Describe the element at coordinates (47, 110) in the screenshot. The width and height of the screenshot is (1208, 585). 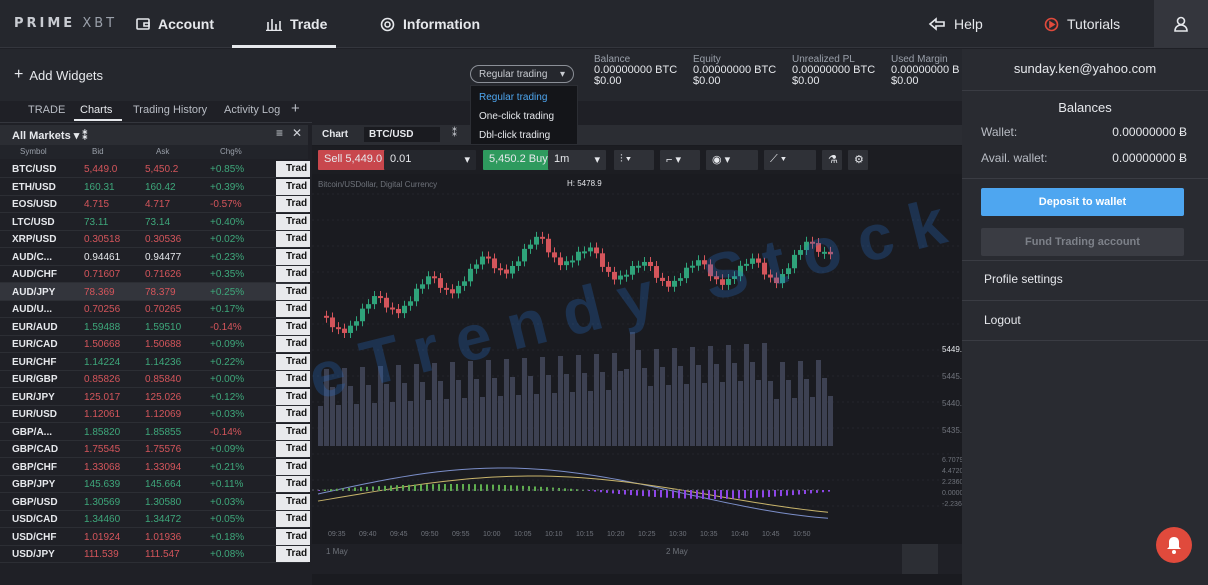
I see `tab-trade: TRADE` at that location.